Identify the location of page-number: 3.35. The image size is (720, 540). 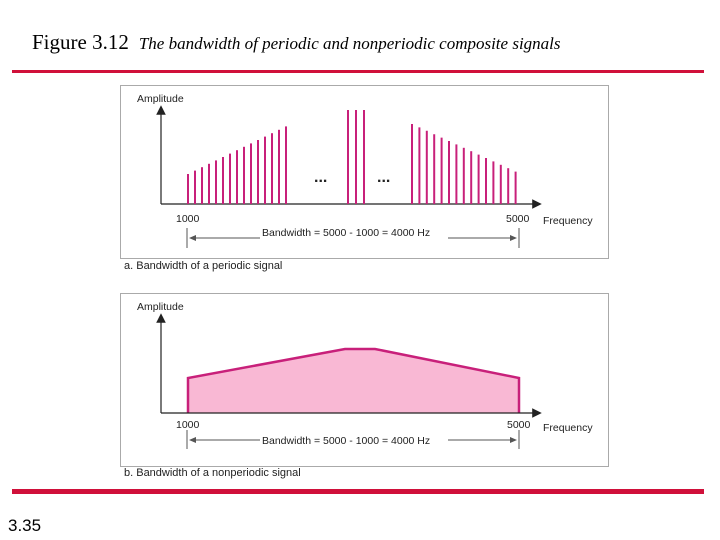
(25, 525).